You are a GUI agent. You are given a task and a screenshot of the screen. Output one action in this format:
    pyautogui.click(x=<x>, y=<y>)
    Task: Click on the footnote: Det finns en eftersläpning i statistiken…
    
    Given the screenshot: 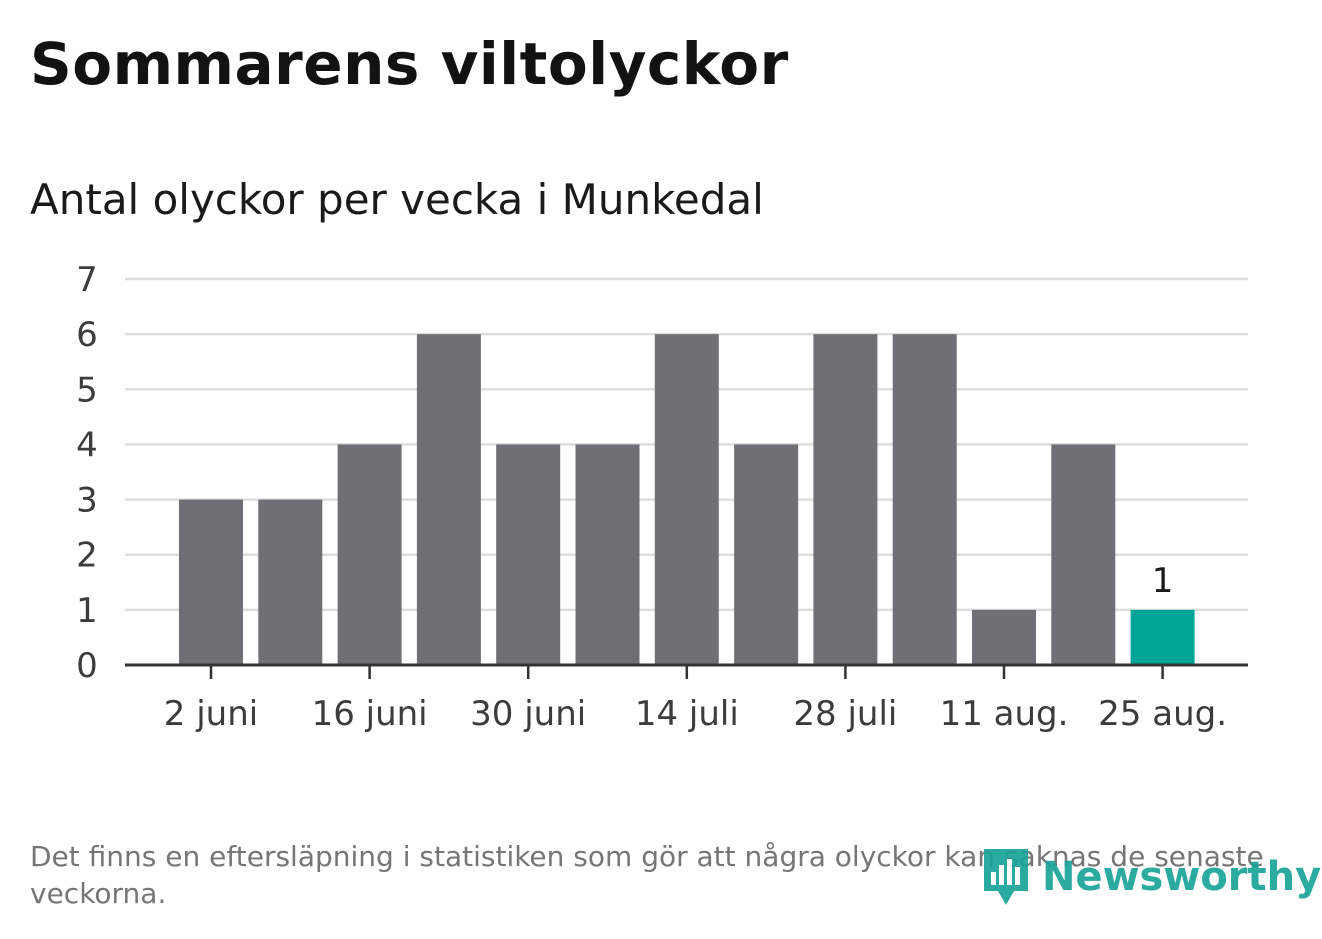 What is the action you would take?
    pyautogui.click(x=647, y=875)
    